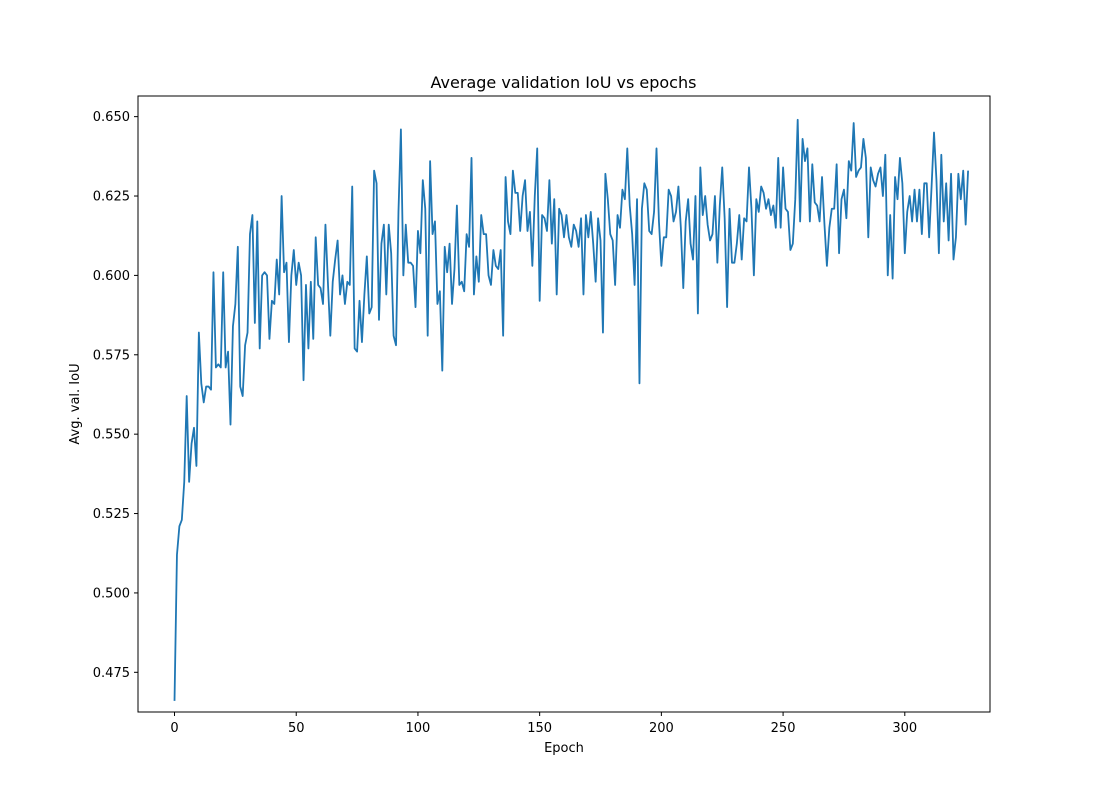 The image size is (1100, 805). Describe the element at coordinates (111, 435) in the screenshot. I see `y-tick-label: 0.550` at that location.